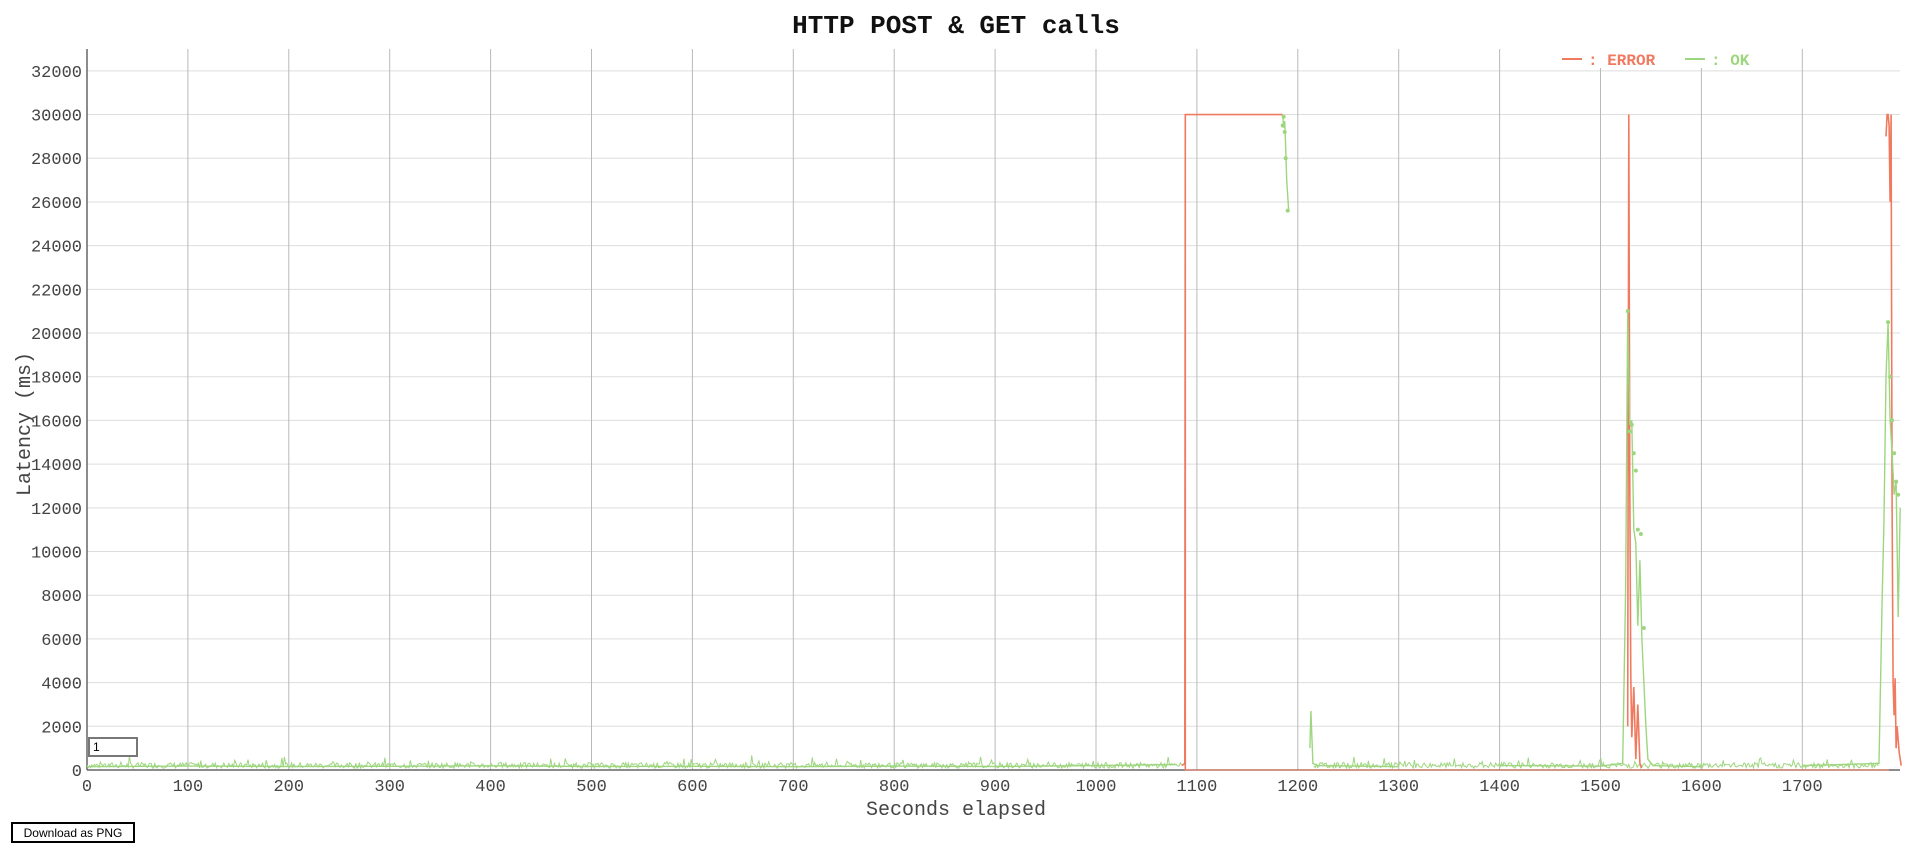 The height and width of the screenshot is (853, 1919). I want to click on legend-label: : ERROR, so click(1622, 61).